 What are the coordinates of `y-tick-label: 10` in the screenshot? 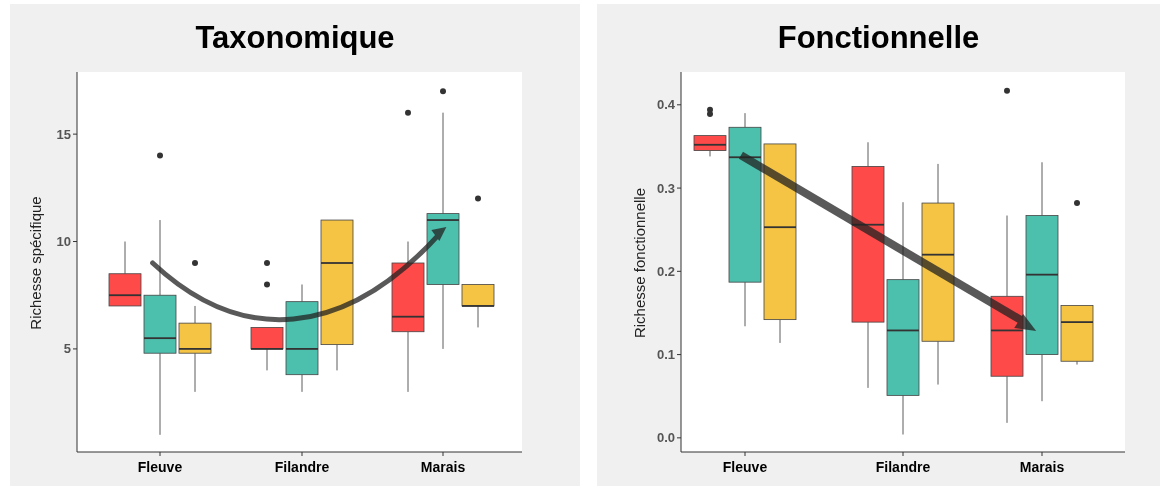 It's located at (63, 242).